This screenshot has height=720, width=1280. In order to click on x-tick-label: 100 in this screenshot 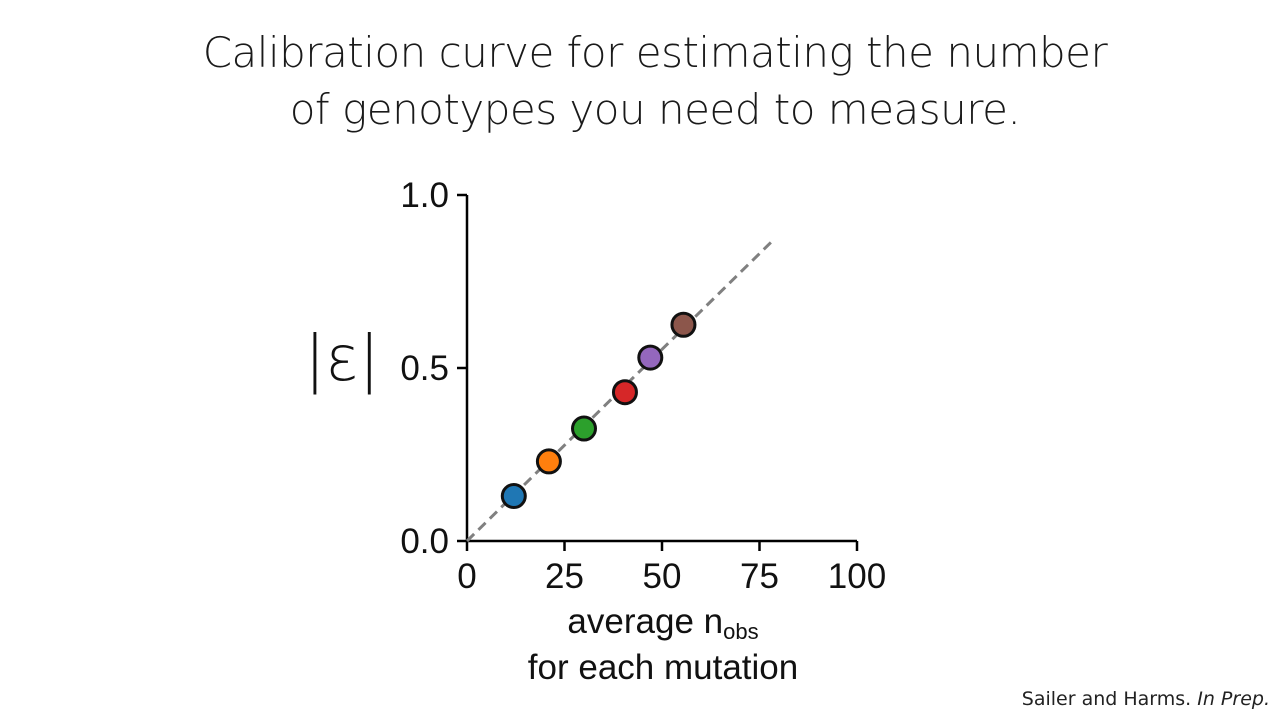, I will do `click(857, 576)`.